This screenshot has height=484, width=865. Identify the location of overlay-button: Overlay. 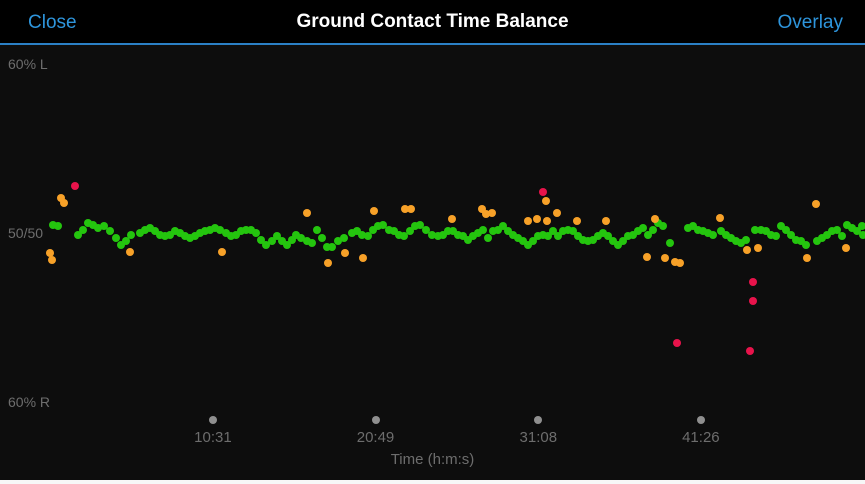
(810, 22).